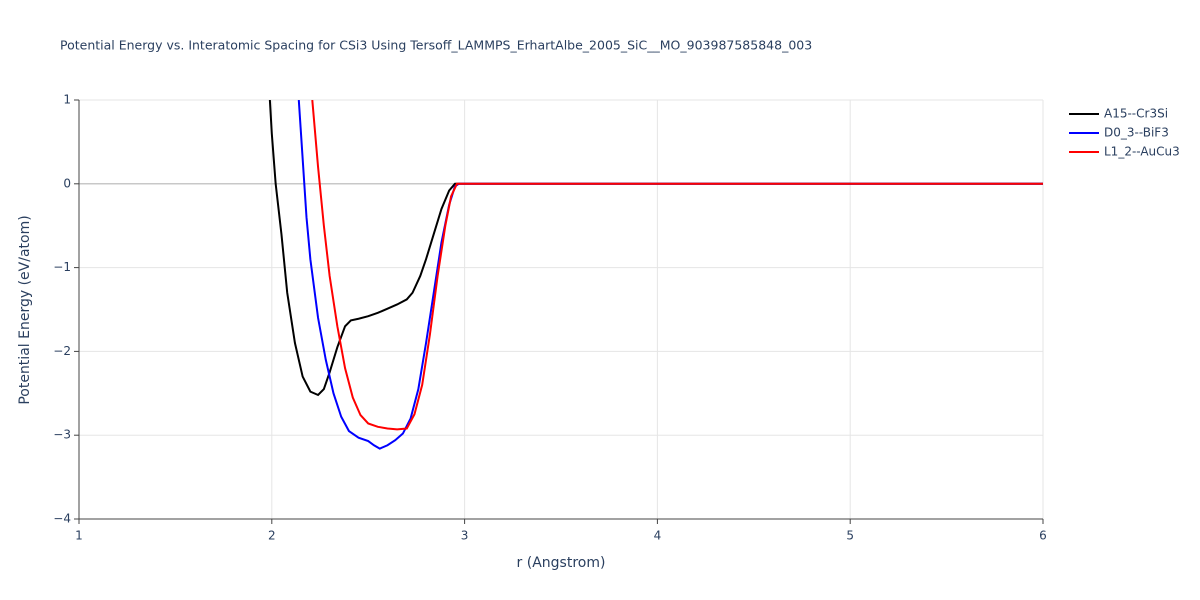  Describe the element at coordinates (25, 309) in the screenshot. I see `y-axis-label: Potential Energy (eV/atom)` at that location.